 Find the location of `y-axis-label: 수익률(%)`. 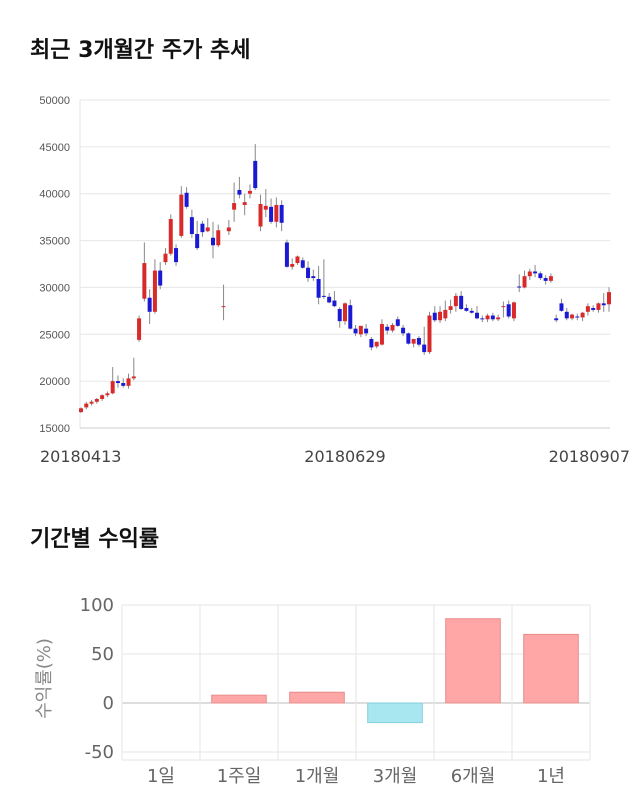

y-axis-label: 수익률(%) is located at coordinates (44, 678).